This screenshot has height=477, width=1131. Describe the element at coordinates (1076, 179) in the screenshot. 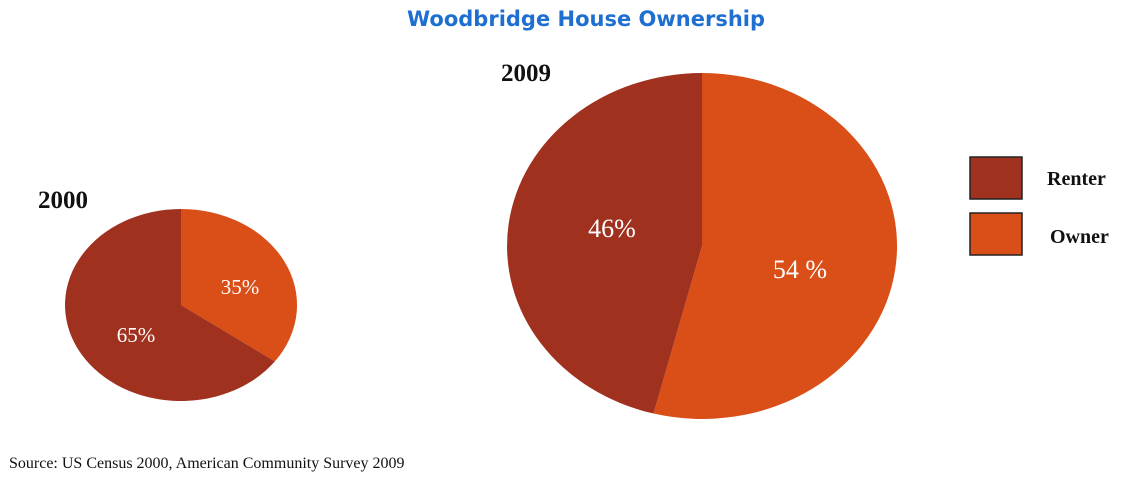

I see `legend-label-renter: Renter` at that location.